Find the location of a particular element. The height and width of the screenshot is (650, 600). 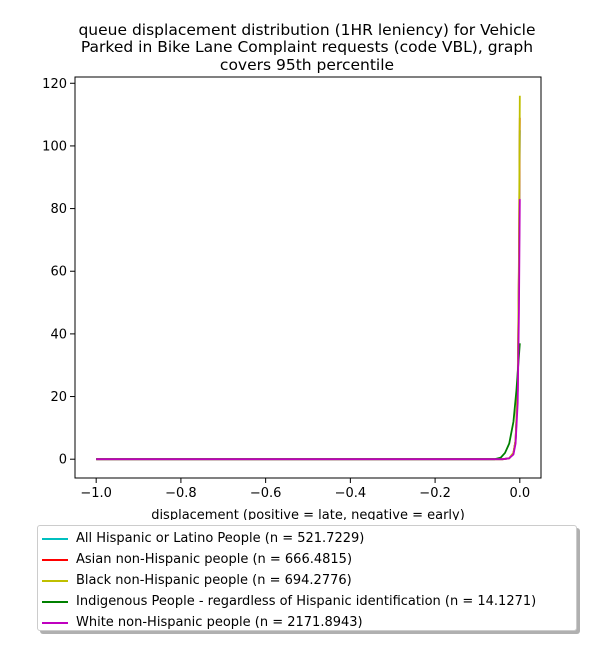

x-tick-label: −1.0 is located at coordinates (96, 493).